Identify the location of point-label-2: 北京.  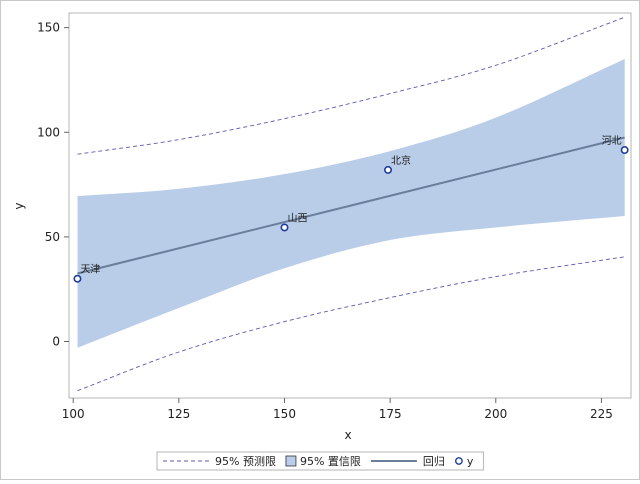
(401, 160).